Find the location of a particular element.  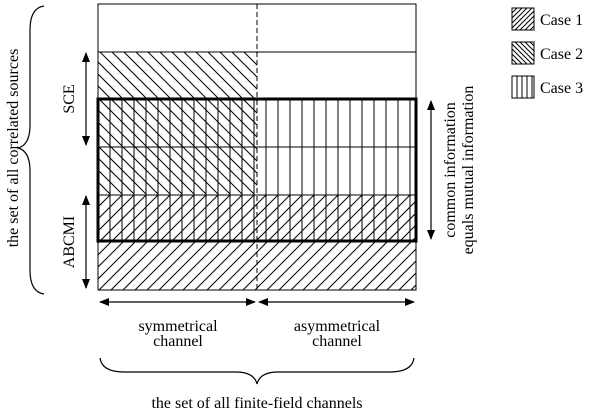

symmetrical-label-line2: channel is located at coordinates (178, 341).